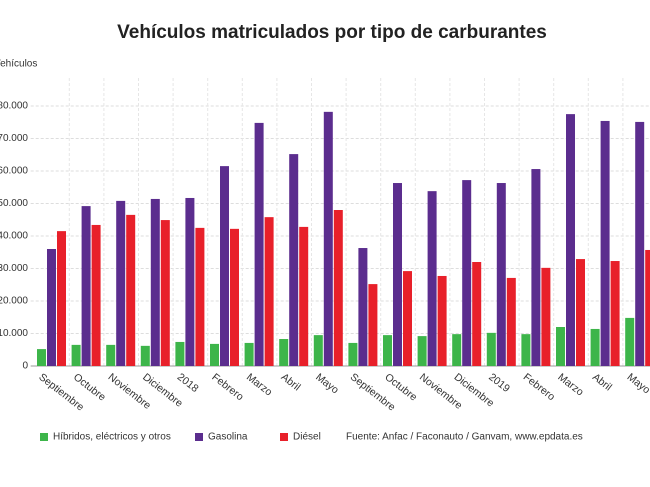 Image resolution: width=650 pixels, height=487 pixels. I want to click on y-tick-label: 0, so click(25, 366).